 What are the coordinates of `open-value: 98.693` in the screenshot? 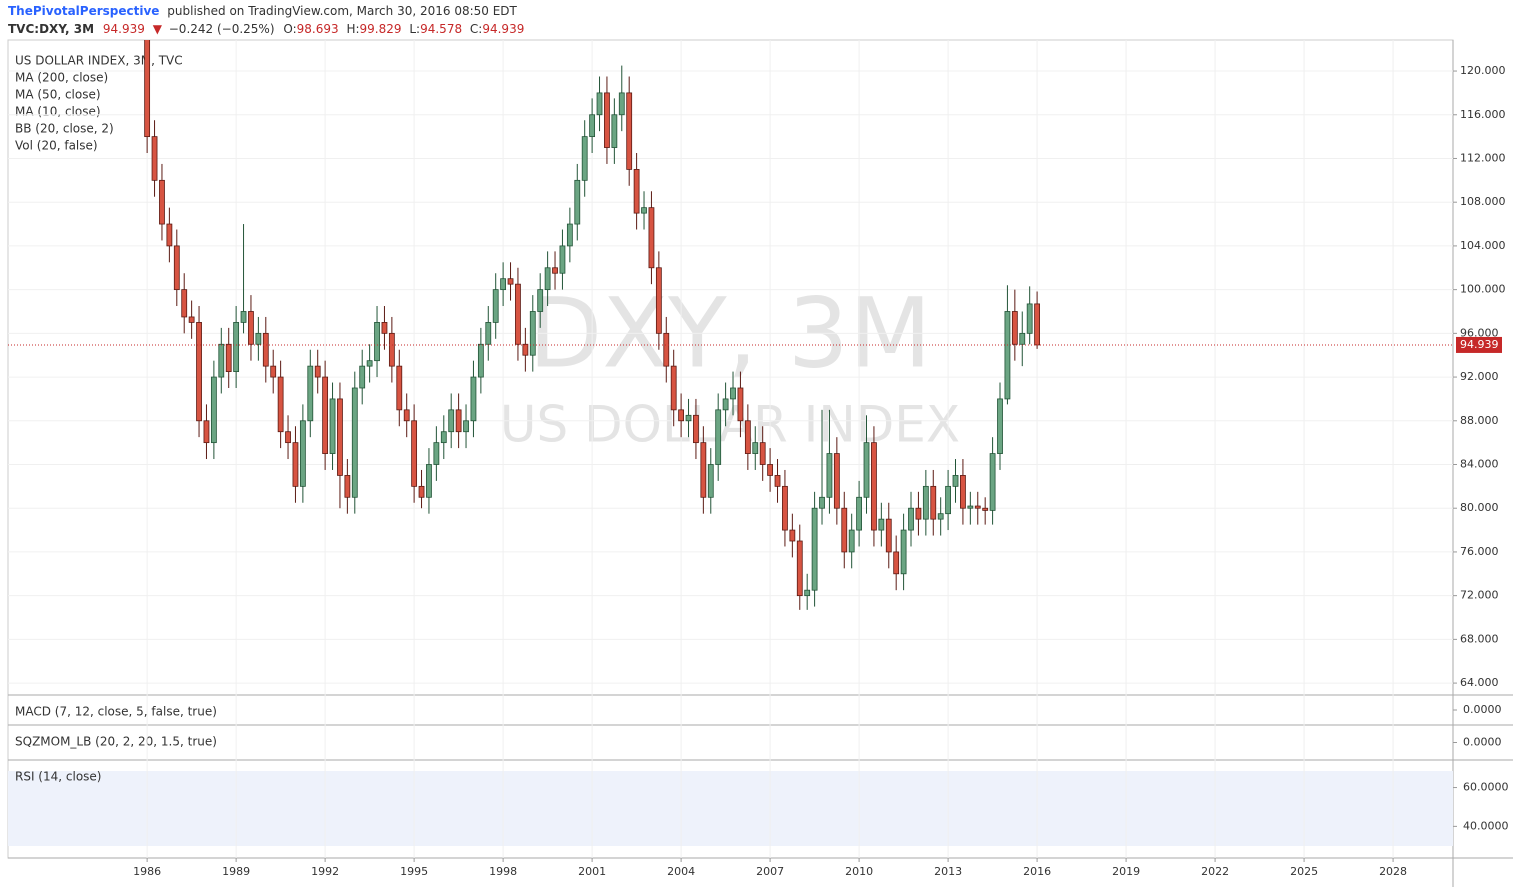 It's located at (318, 29).